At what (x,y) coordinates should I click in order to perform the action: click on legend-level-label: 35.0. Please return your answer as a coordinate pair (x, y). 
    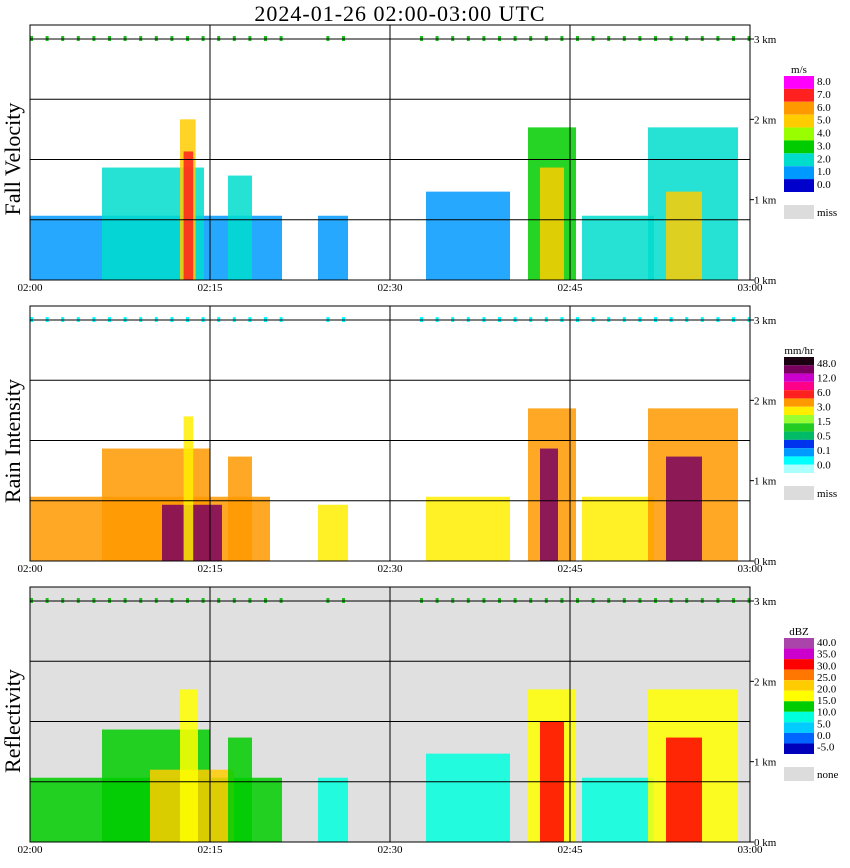
    Looking at the image, I should click on (827, 655).